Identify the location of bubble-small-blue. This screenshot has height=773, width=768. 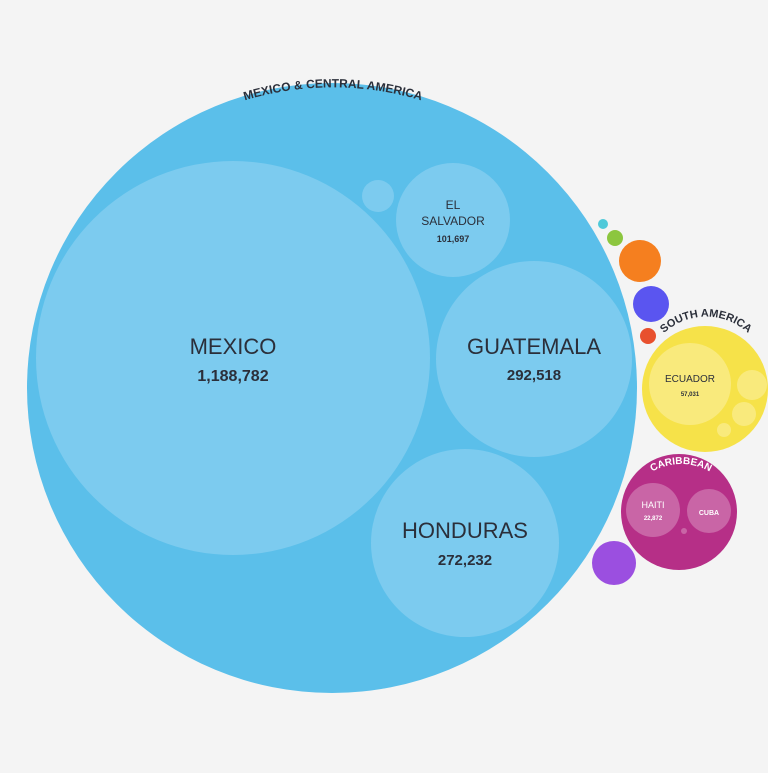
(651, 304).